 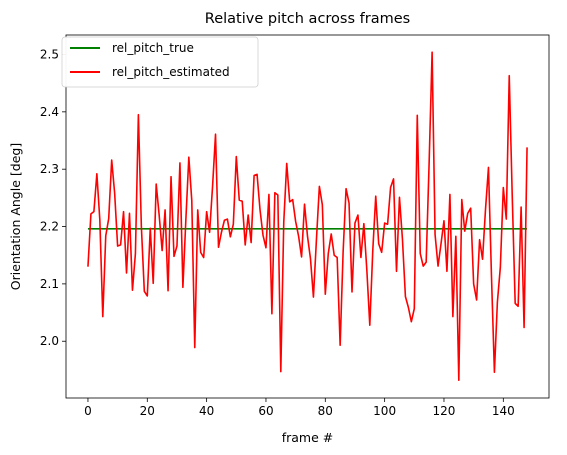 I want to click on x-tick-label: 0, so click(x=88, y=411).